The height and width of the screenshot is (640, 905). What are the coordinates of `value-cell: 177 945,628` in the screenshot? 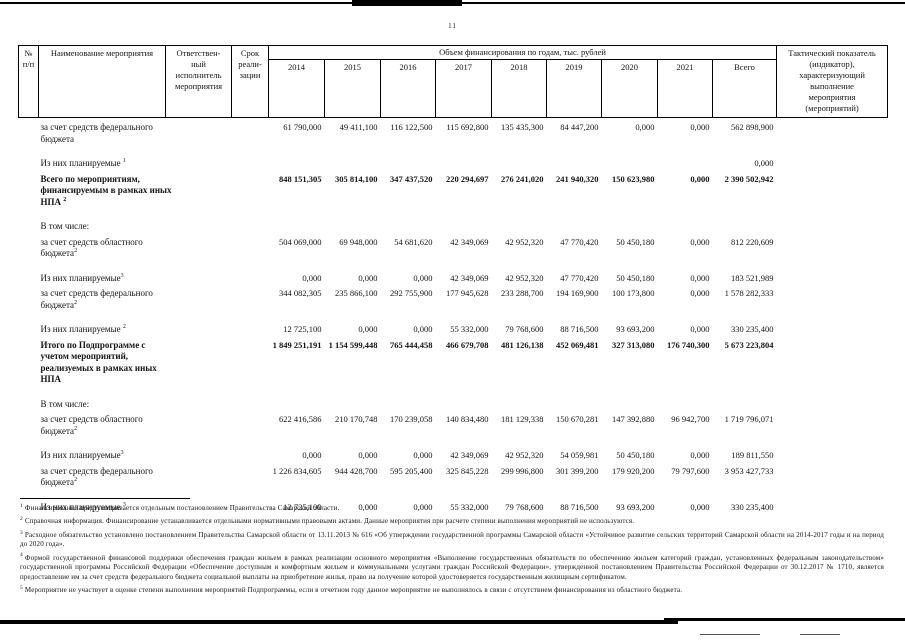 It's located at (467, 293).